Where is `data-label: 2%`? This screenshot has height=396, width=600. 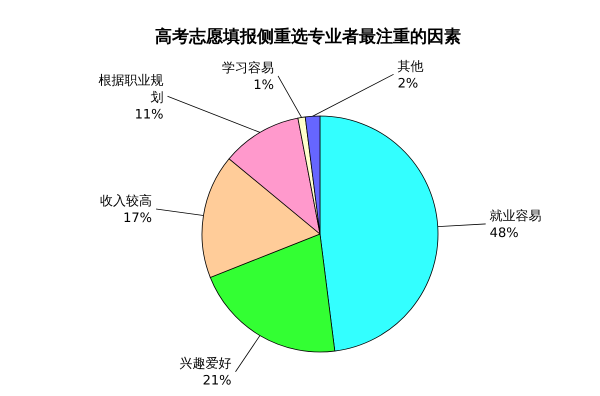
data-label: 2% is located at coordinates (408, 84).